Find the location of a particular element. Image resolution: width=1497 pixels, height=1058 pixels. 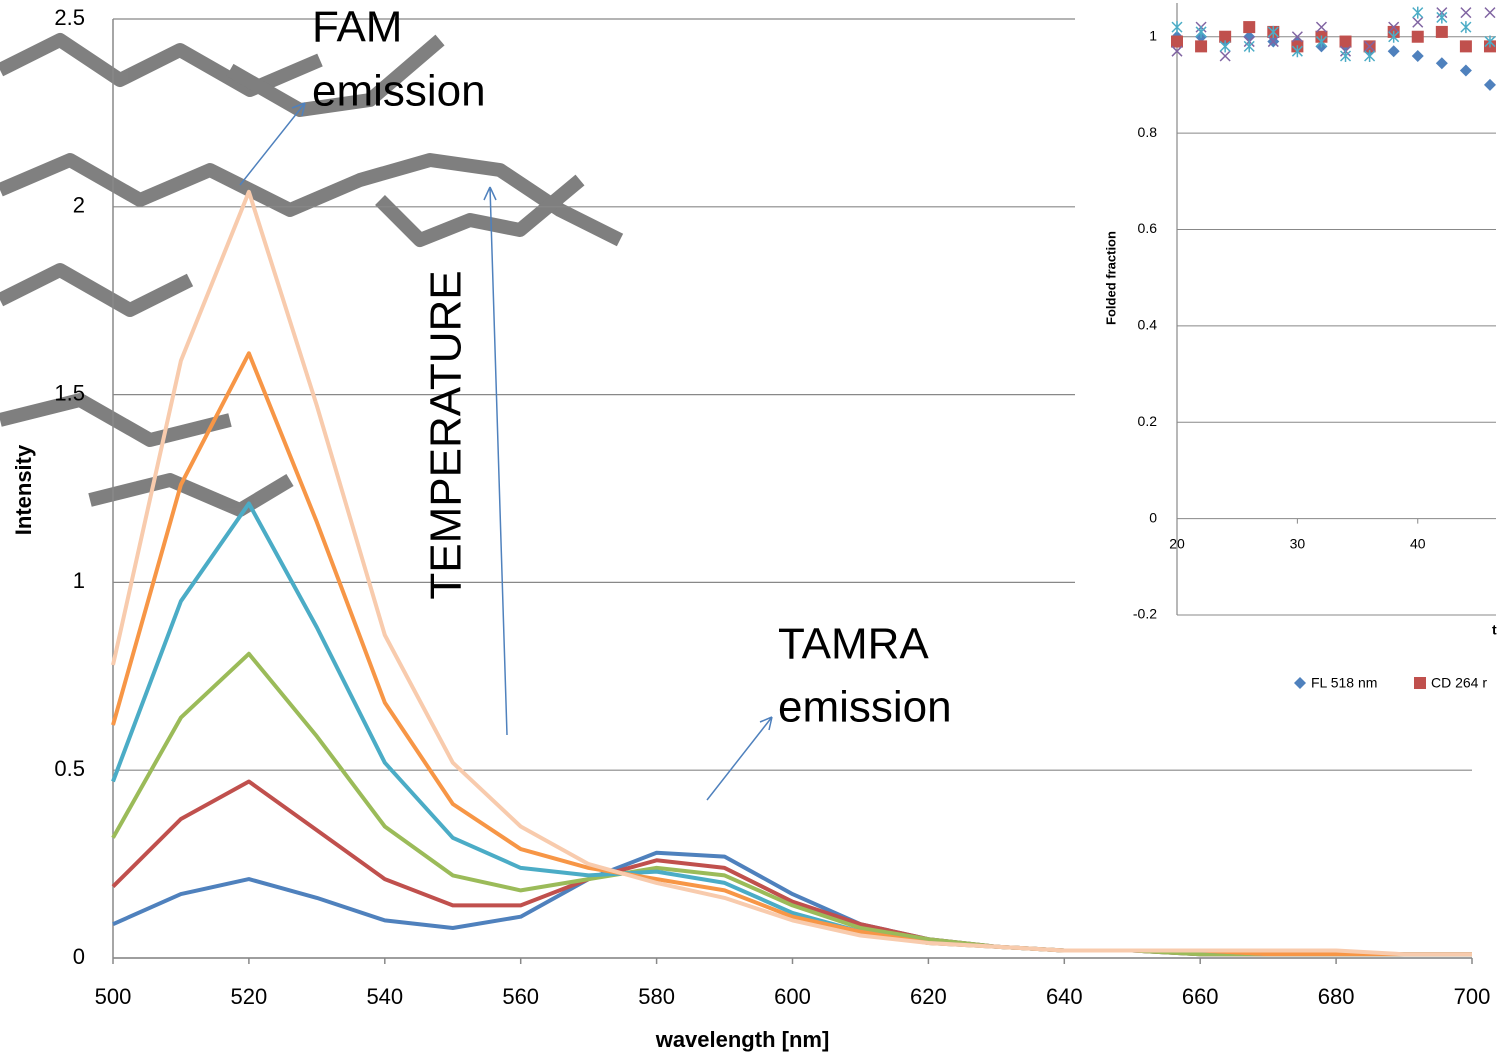

y-axis-title: Intensity is located at coordinates (23, 489).